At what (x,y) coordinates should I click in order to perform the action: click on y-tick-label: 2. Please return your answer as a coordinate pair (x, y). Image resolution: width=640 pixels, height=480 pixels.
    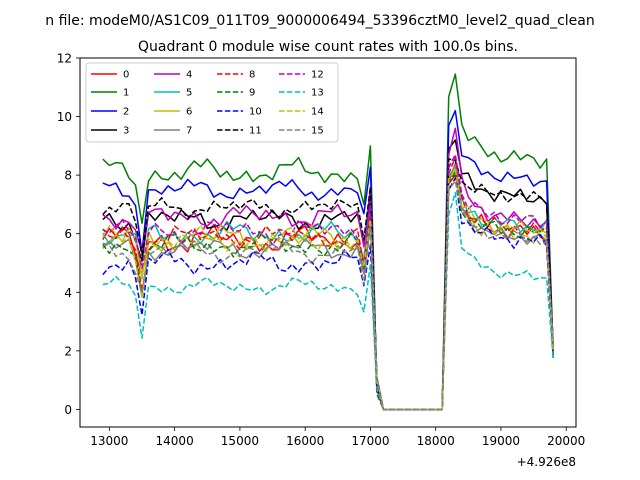
    Looking at the image, I should click on (68, 351).